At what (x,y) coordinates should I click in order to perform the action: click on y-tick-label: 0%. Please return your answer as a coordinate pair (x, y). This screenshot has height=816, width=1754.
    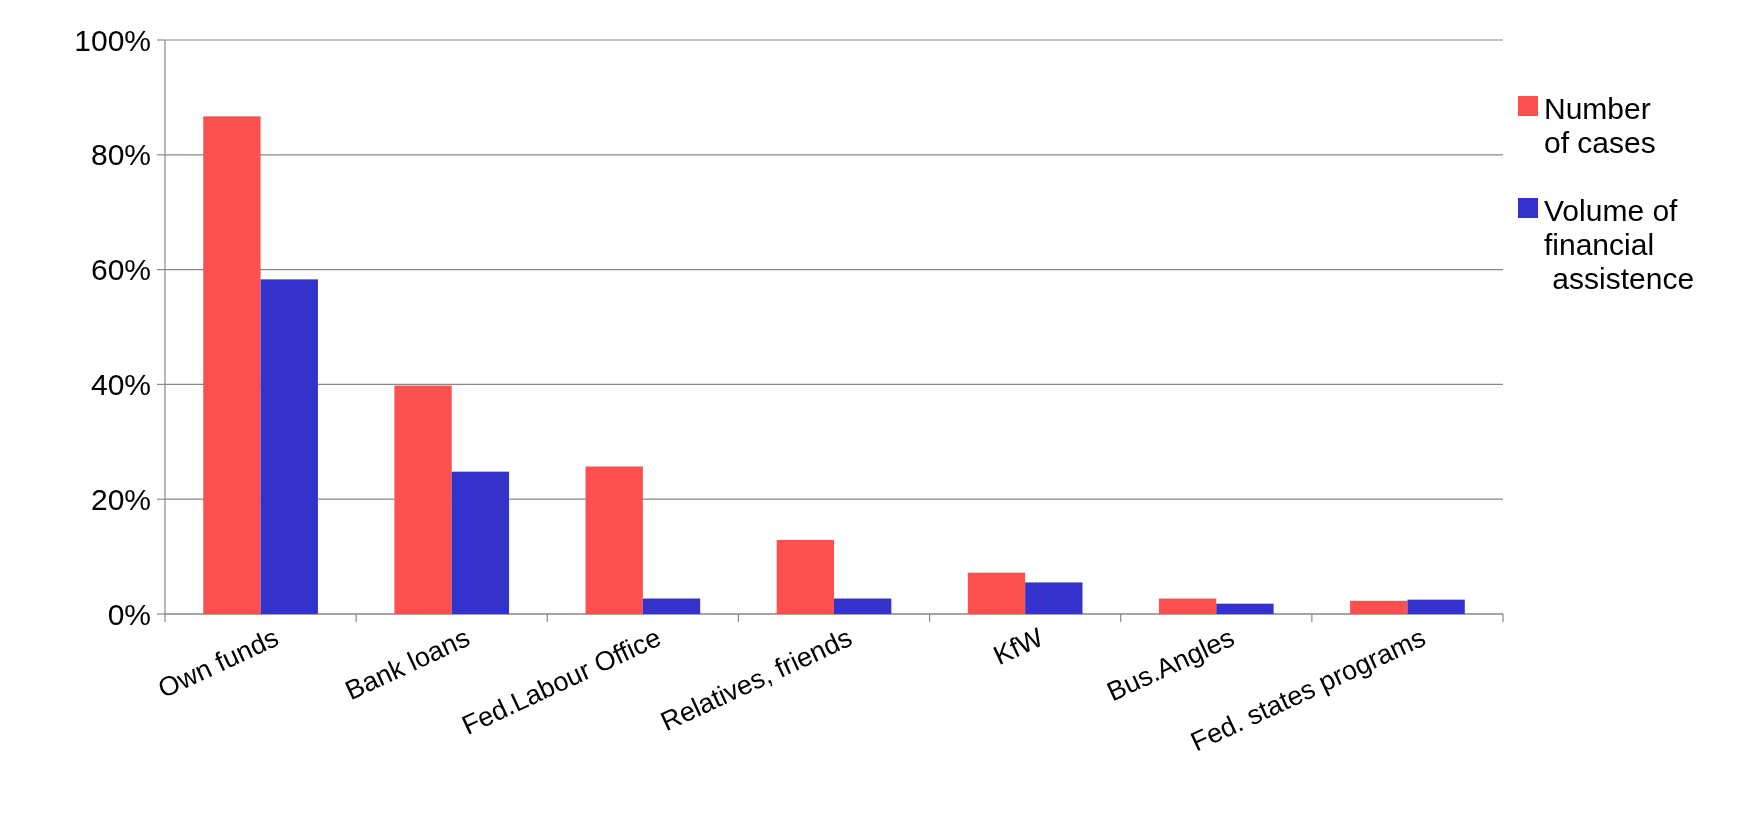
    Looking at the image, I should click on (129, 614).